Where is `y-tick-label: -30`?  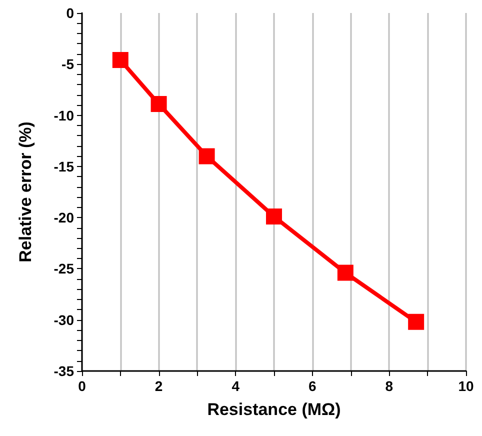 y-tick-label: -30 is located at coordinates (64, 320).